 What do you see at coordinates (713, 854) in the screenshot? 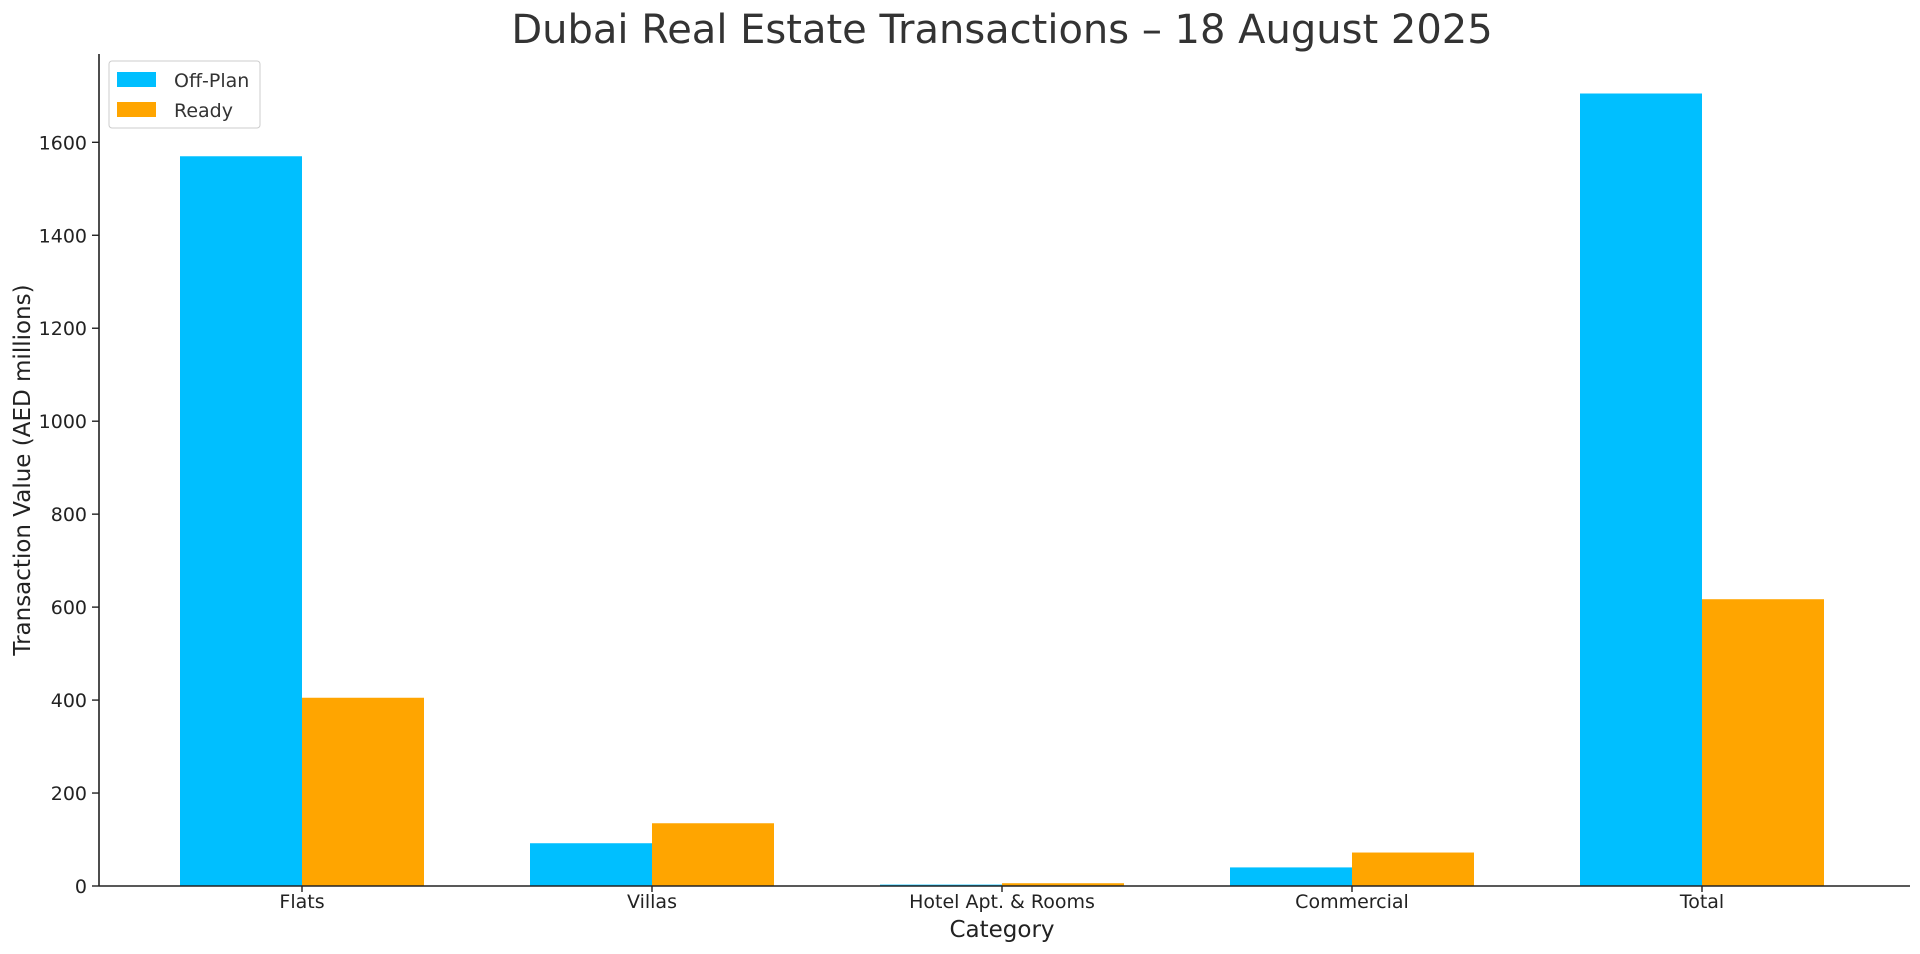
I see `bar-ready-villas` at bounding box center [713, 854].